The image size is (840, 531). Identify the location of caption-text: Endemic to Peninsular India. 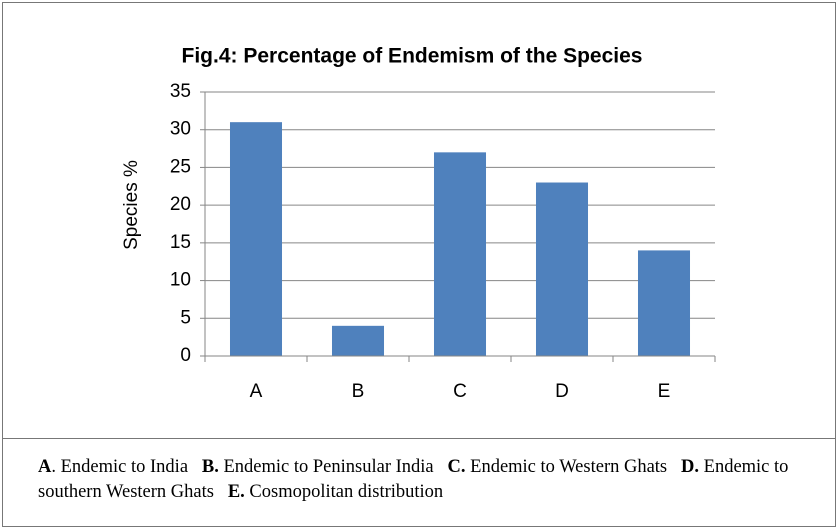
(326, 467).